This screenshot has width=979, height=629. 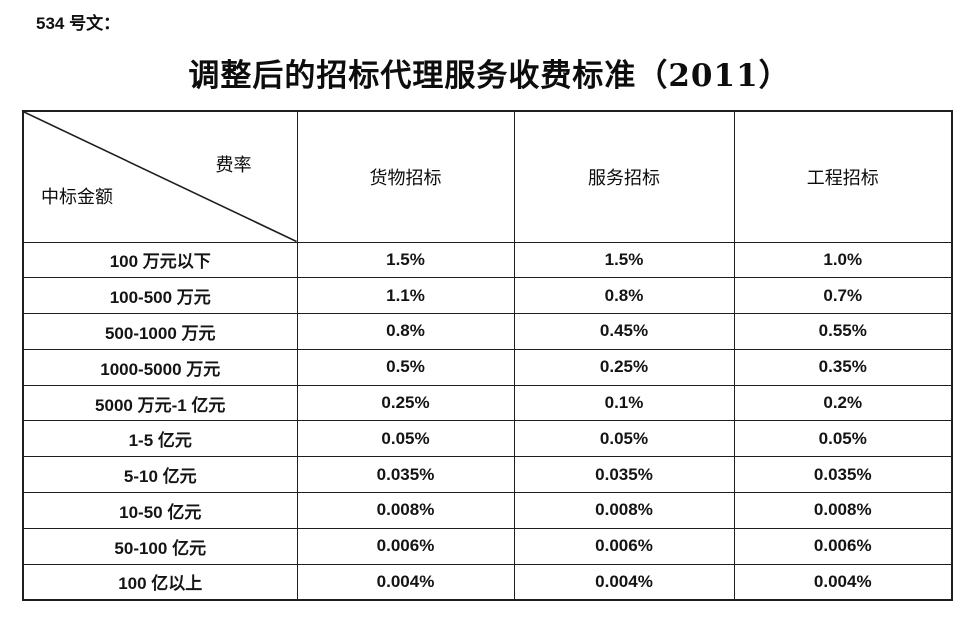 What do you see at coordinates (160, 296) in the screenshot?
I see `row-label: 100-500 万元` at bounding box center [160, 296].